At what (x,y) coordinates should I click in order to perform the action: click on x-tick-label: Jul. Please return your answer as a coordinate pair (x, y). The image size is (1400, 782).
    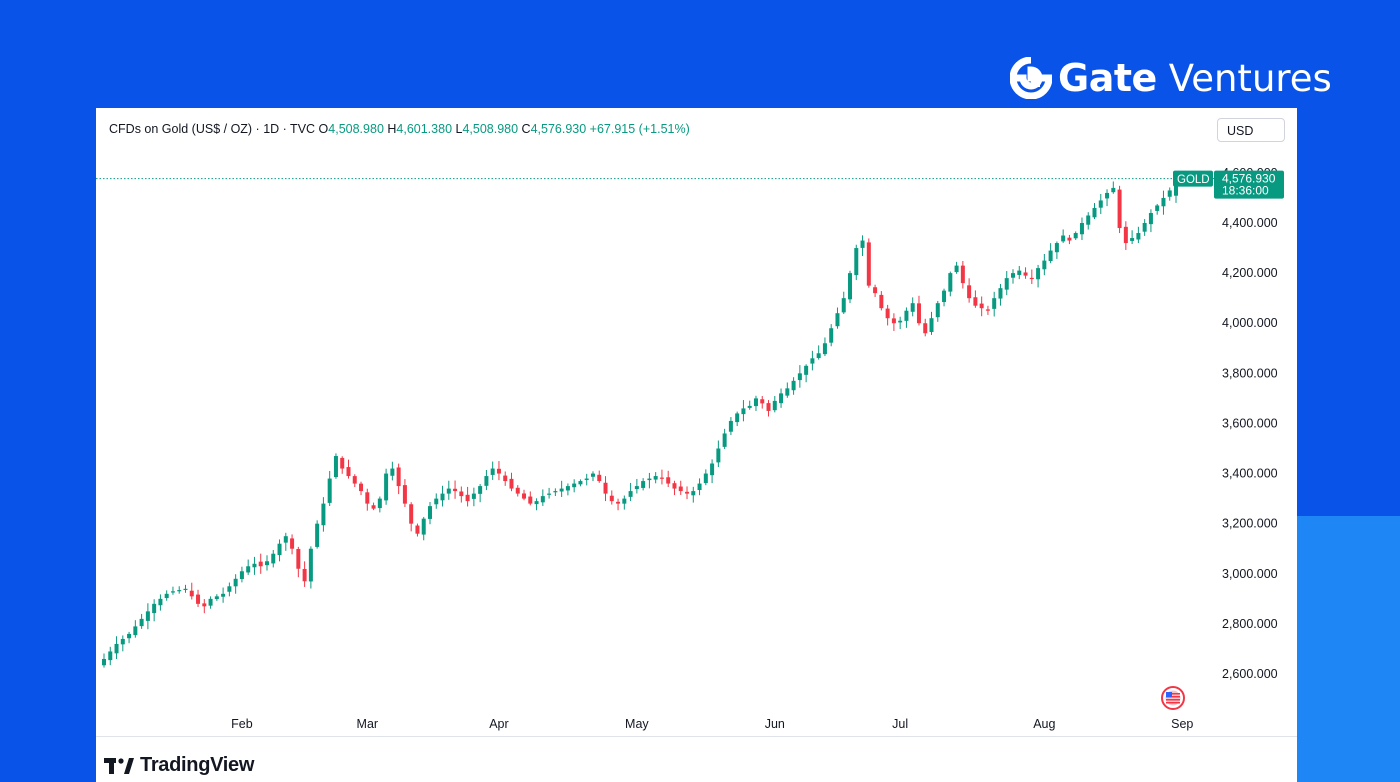
    Looking at the image, I should click on (900, 724).